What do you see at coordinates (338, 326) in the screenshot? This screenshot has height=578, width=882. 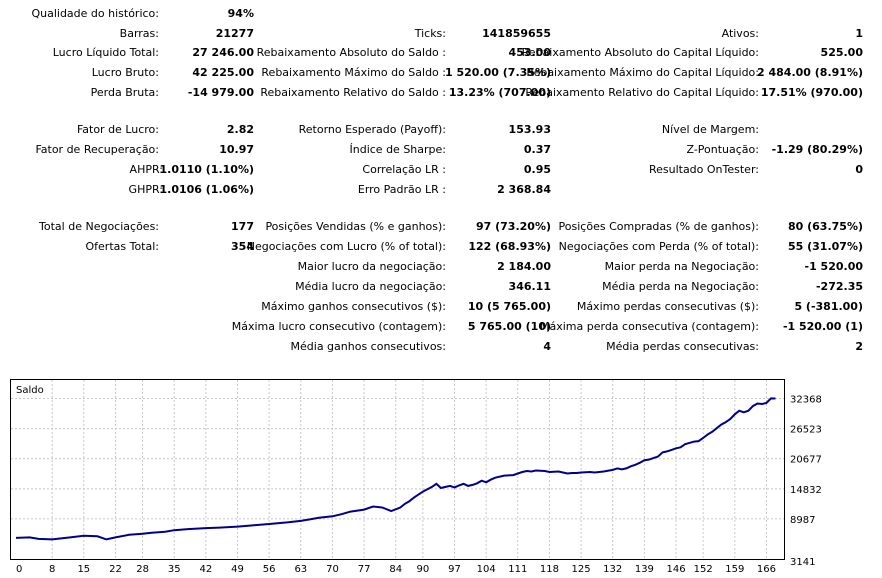 I see `label-max-lucro-consec: Máxima lucro consecutivo (contagem):` at bounding box center [338, 326].